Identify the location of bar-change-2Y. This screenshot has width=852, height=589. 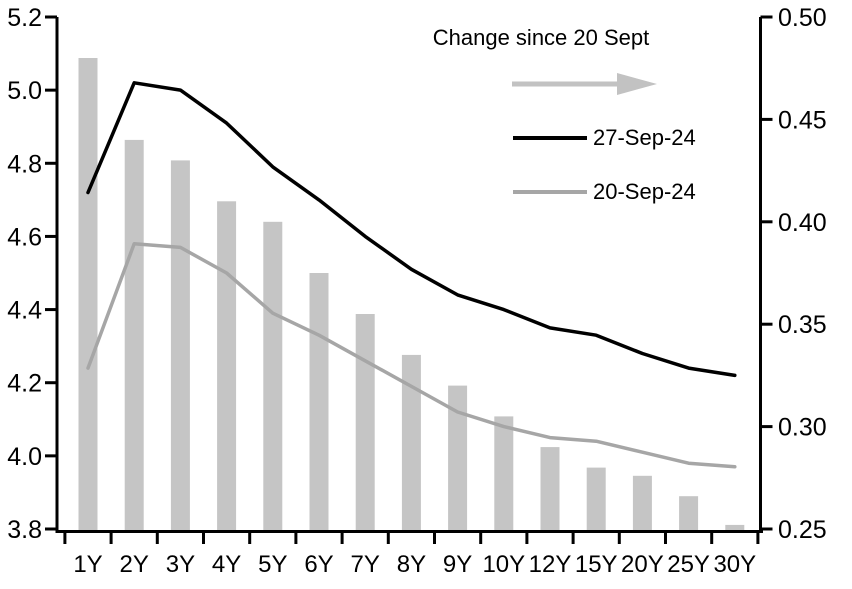
(134, 335).